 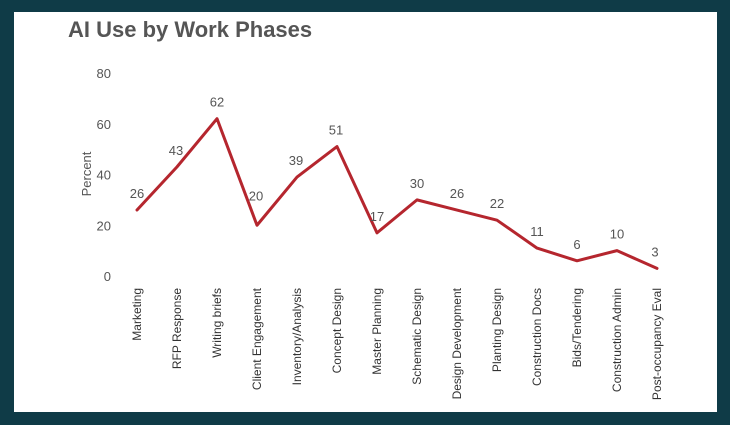 What do you see at coordinates (576, 244) in the screenshot?
I see `data-label: 6` at bounding box center [576, 244].